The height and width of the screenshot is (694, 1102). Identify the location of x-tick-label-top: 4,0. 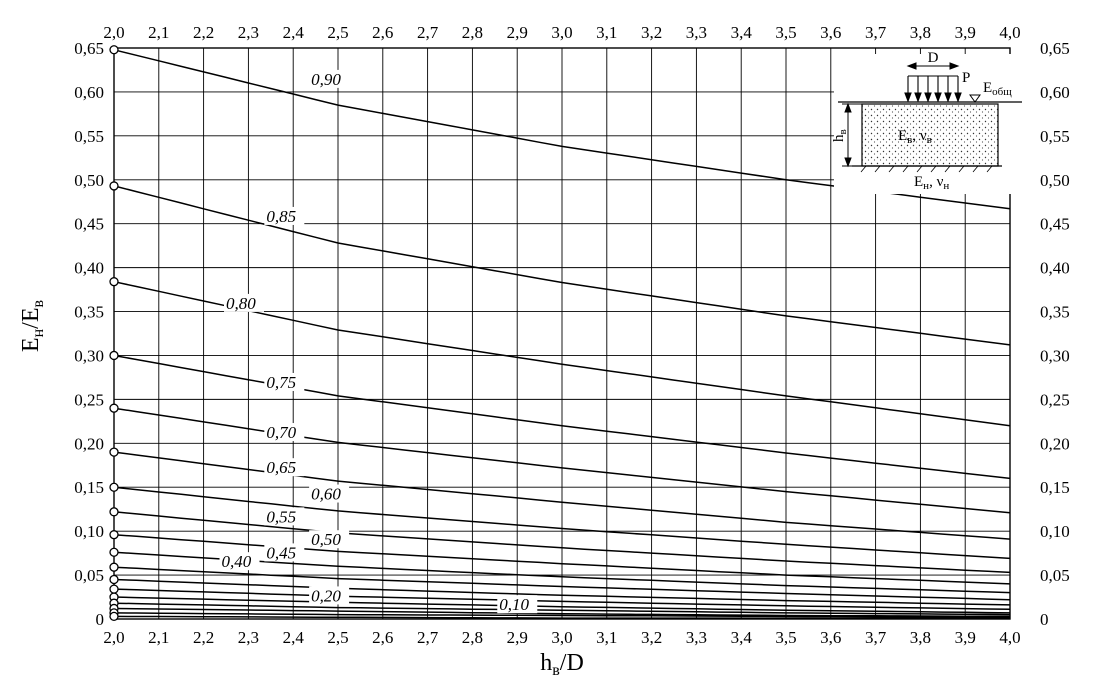
(1009, 32).